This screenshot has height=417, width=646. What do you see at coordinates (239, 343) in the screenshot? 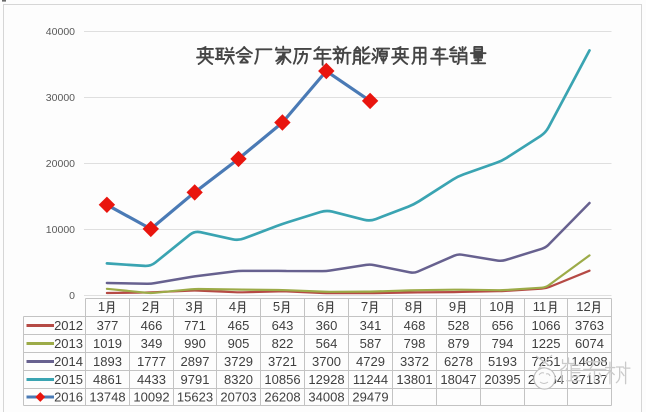
I see `svg-text: 905` at bounding box center [239, 343].